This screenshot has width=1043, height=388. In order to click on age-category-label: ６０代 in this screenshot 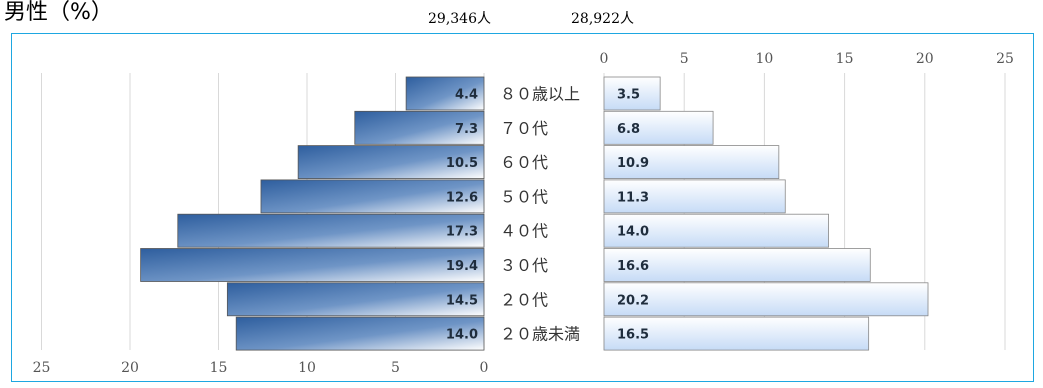, I will do `click(524, 162)`.